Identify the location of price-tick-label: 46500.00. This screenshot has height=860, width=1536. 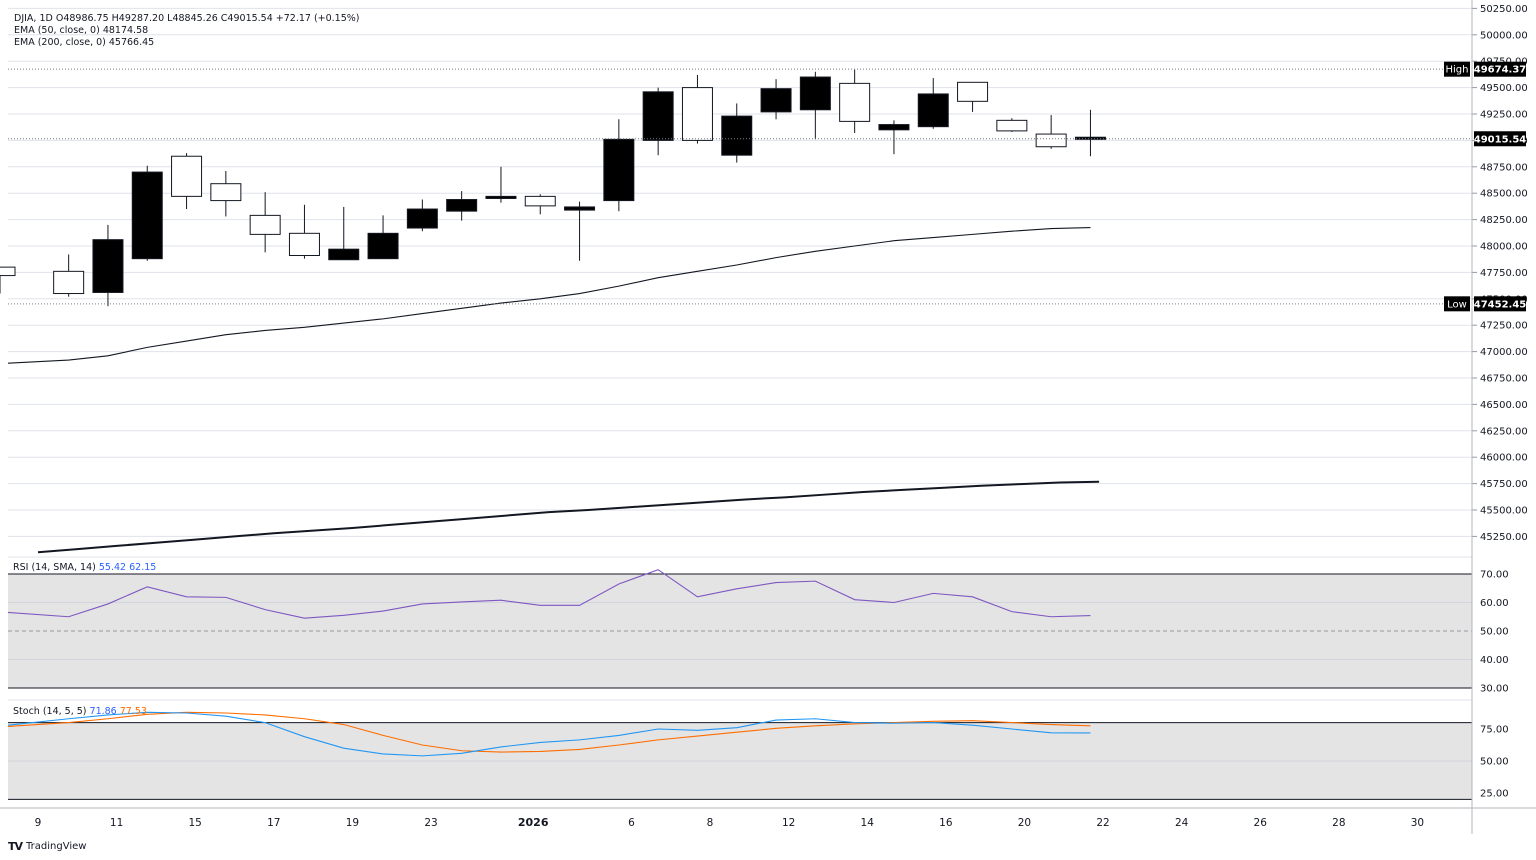
(1504, 405).